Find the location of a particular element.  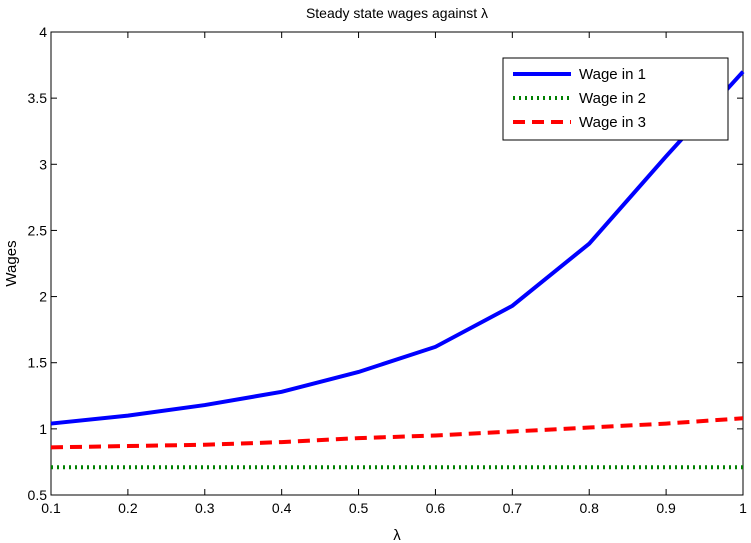

y-tick-label: 1.5 is located at coordinates (38, 363).